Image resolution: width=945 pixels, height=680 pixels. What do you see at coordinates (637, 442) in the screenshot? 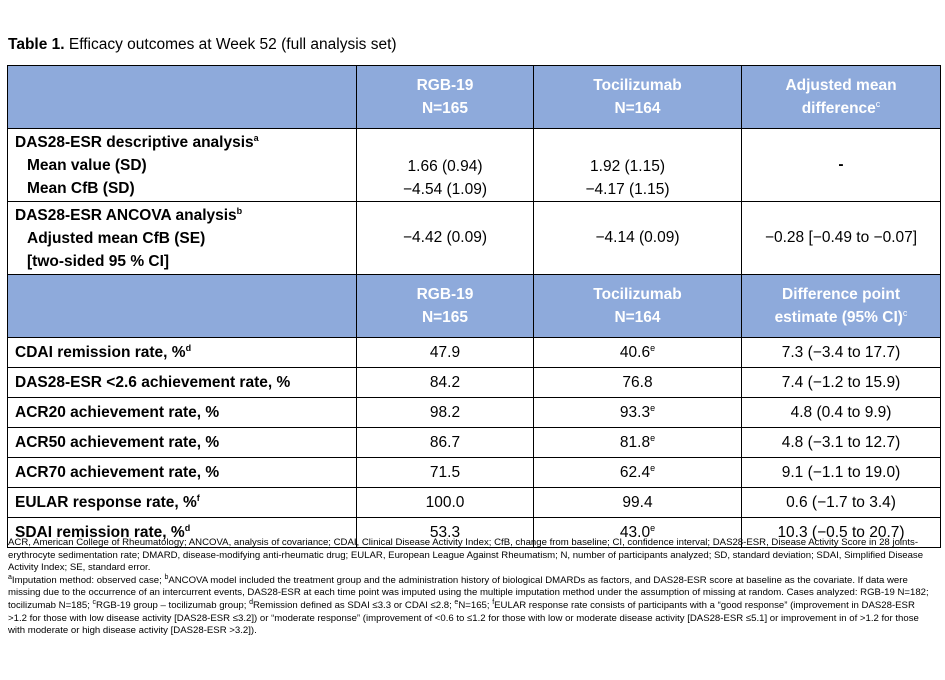
I see `row-toc-value: 81.8e` at bounding box center [637, 442].